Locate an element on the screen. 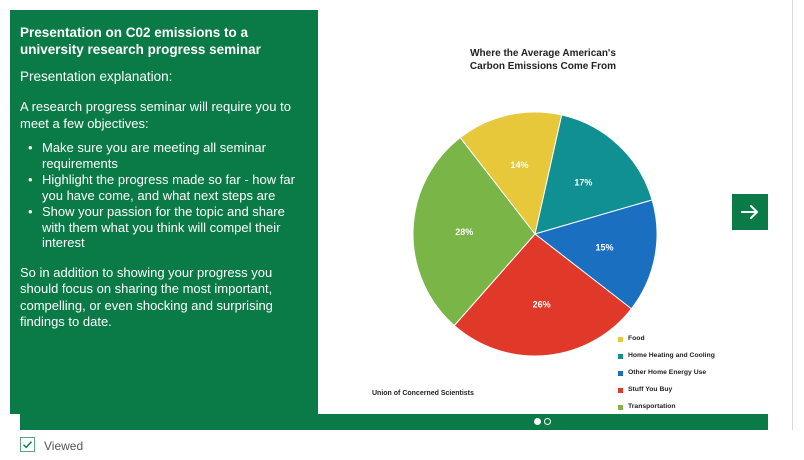  pie-slice-other-home-energy-use is located at coordinates (595, 254).